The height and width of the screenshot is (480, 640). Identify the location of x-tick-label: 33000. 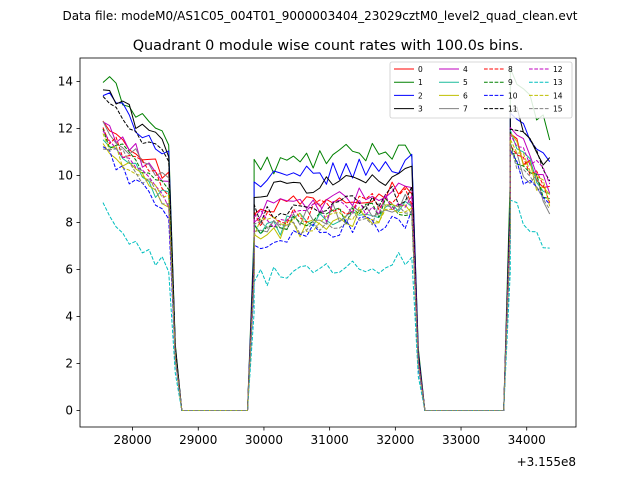
(461, 440).